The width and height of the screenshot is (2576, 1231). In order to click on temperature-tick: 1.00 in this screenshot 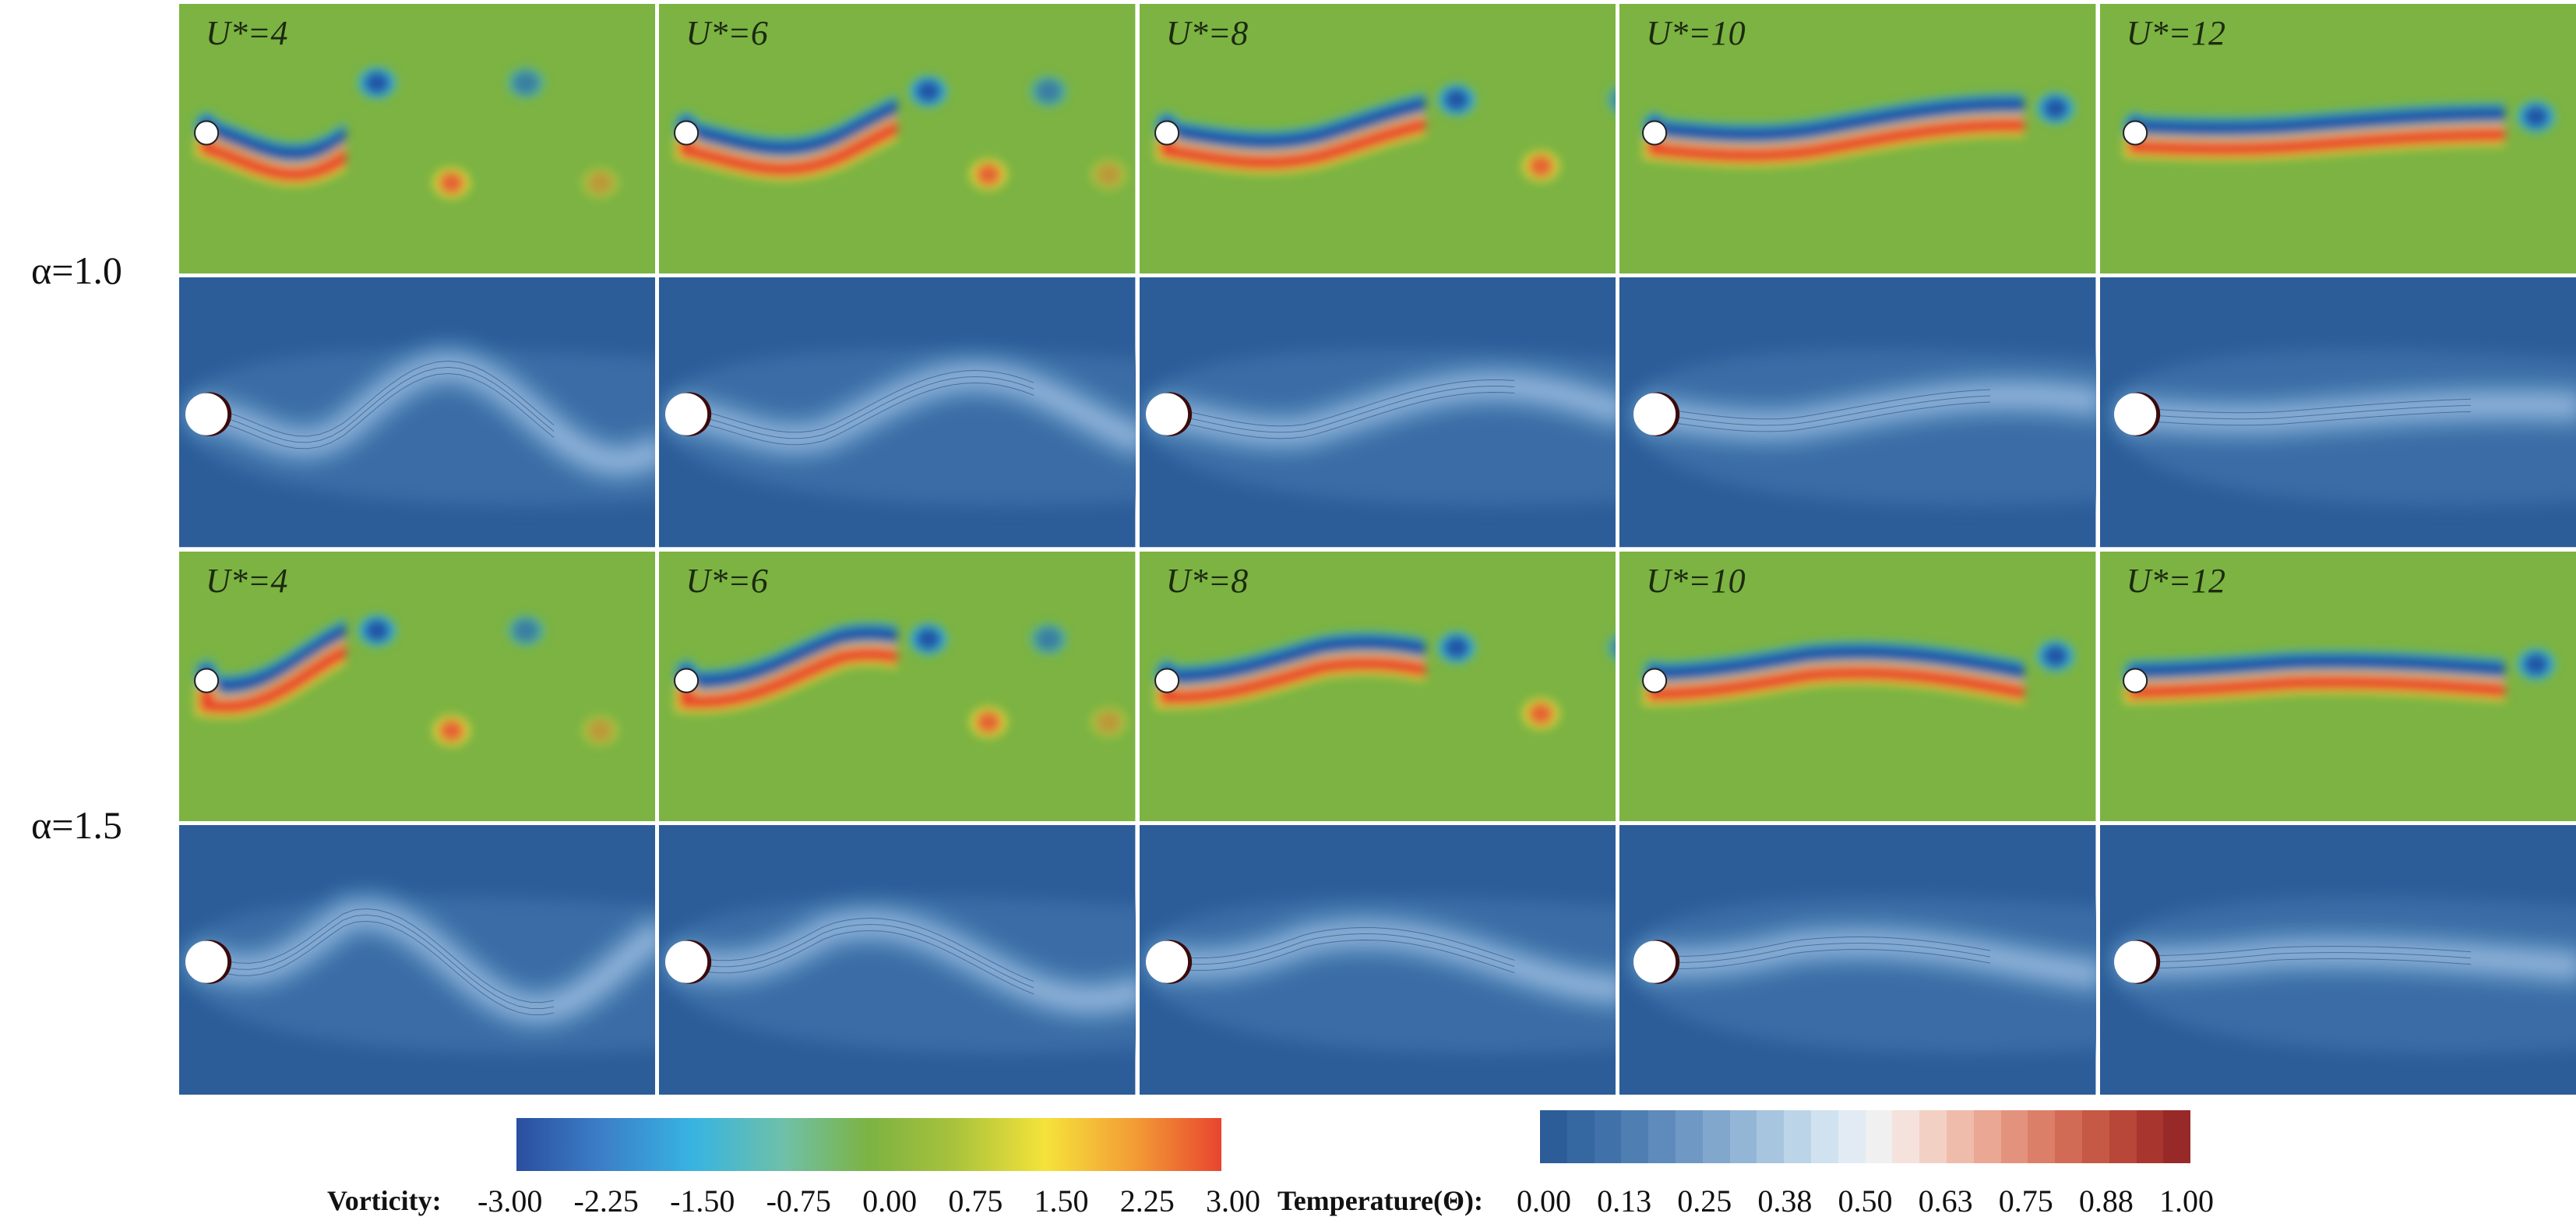, I will do `click(2186, 1201)`.